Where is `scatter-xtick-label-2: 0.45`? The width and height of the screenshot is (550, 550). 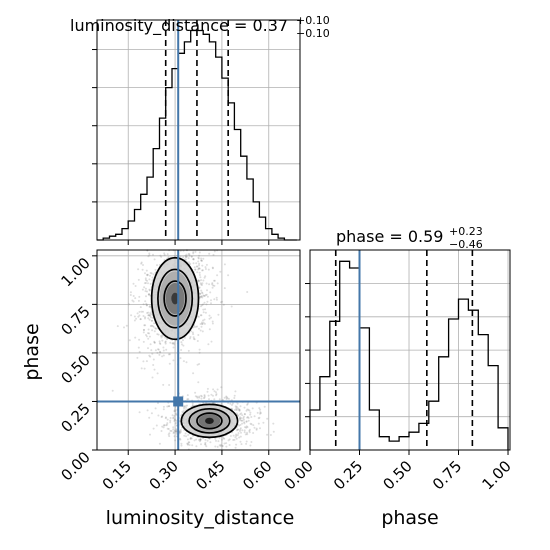 scatter-xtick-label-2: 0.45 is located at coordinates (210, 475).